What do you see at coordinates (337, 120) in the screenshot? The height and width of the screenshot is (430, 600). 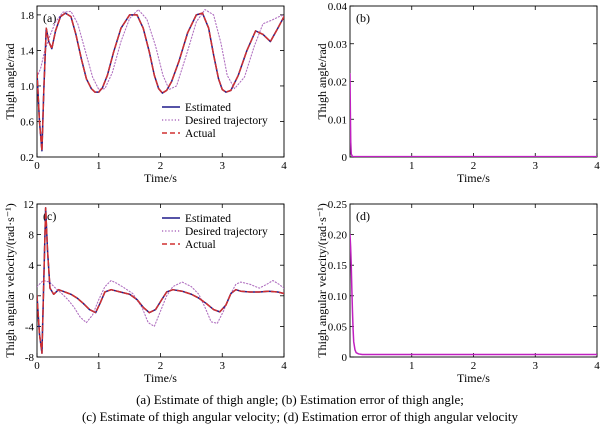 I see `y-tick-label: 0.01` at bounding box center [337, 120].